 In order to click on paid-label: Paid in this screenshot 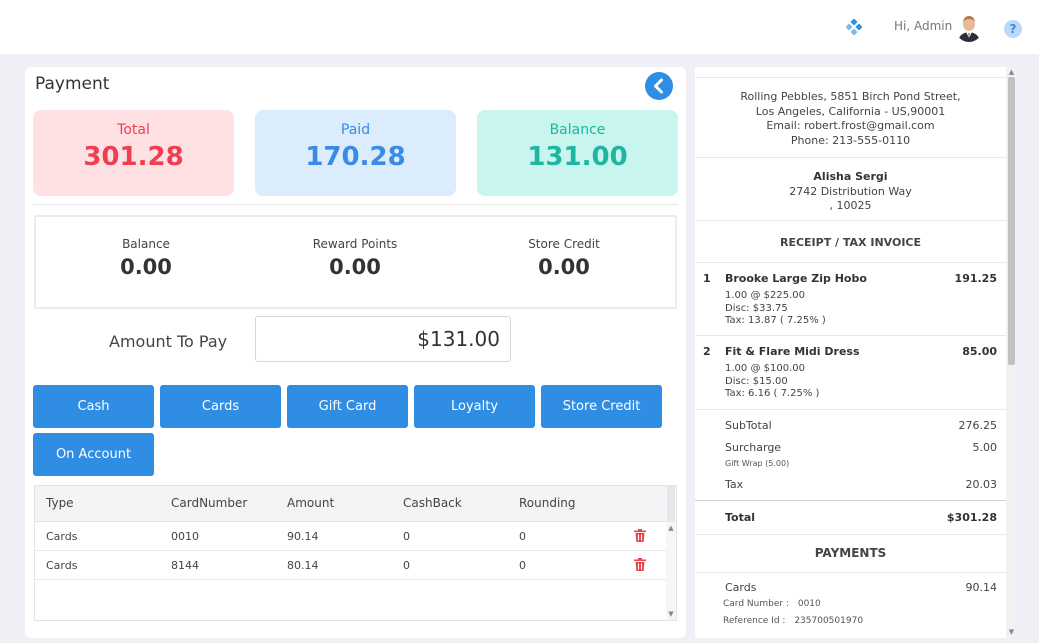, I will do `click(355, 130)`.